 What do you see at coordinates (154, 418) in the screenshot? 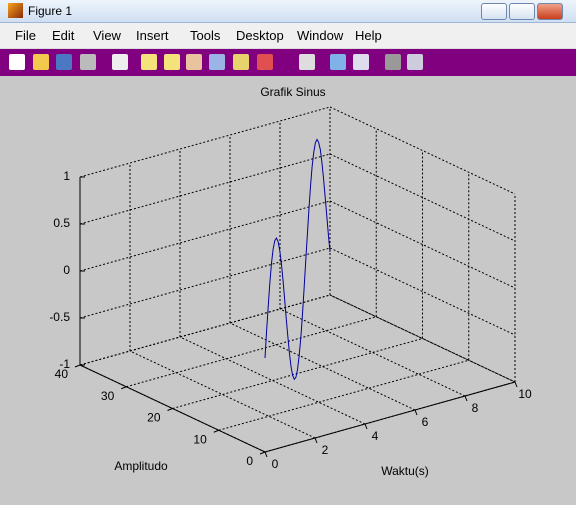
I see `y-tick-label: 20` at bounding box center [154, 418].